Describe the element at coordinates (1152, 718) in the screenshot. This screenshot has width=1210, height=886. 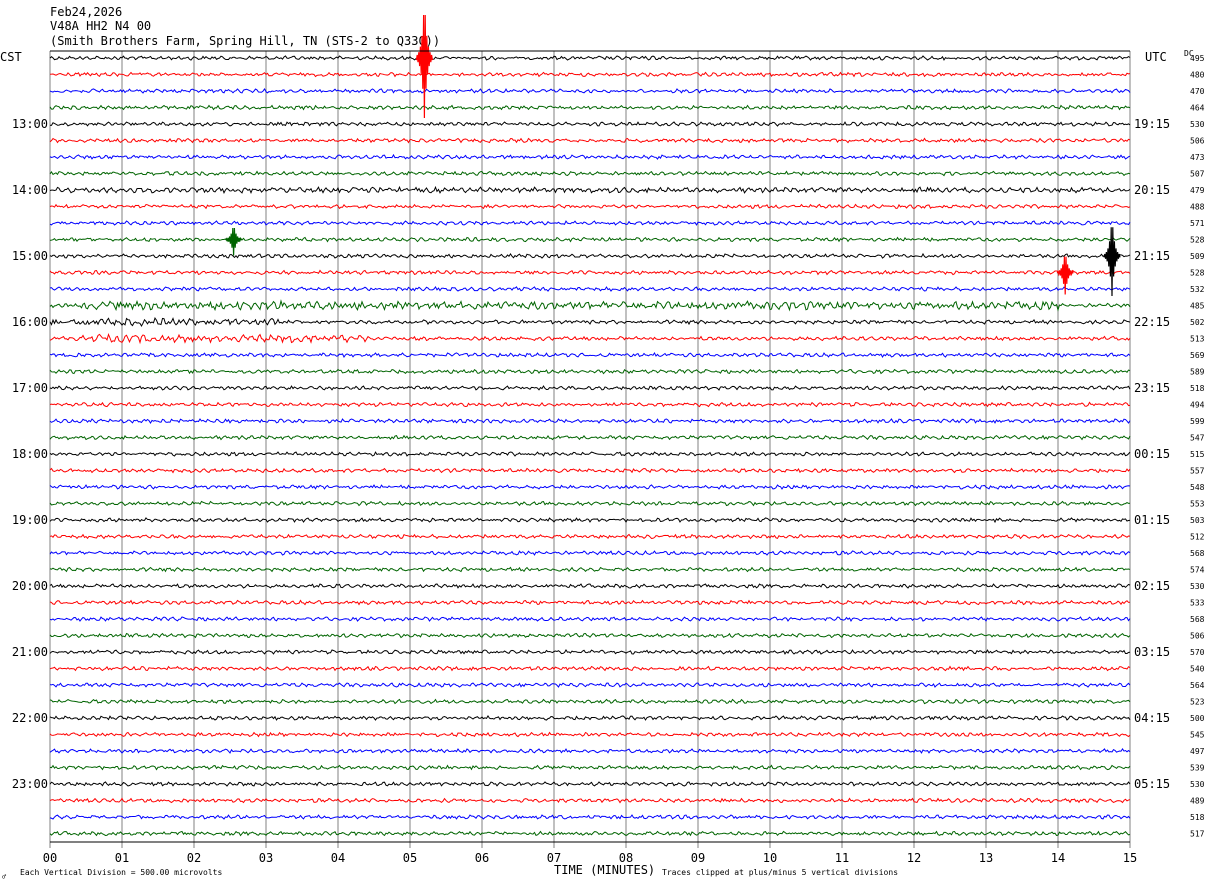
I see `right-hour-label: 04:15` at that location.